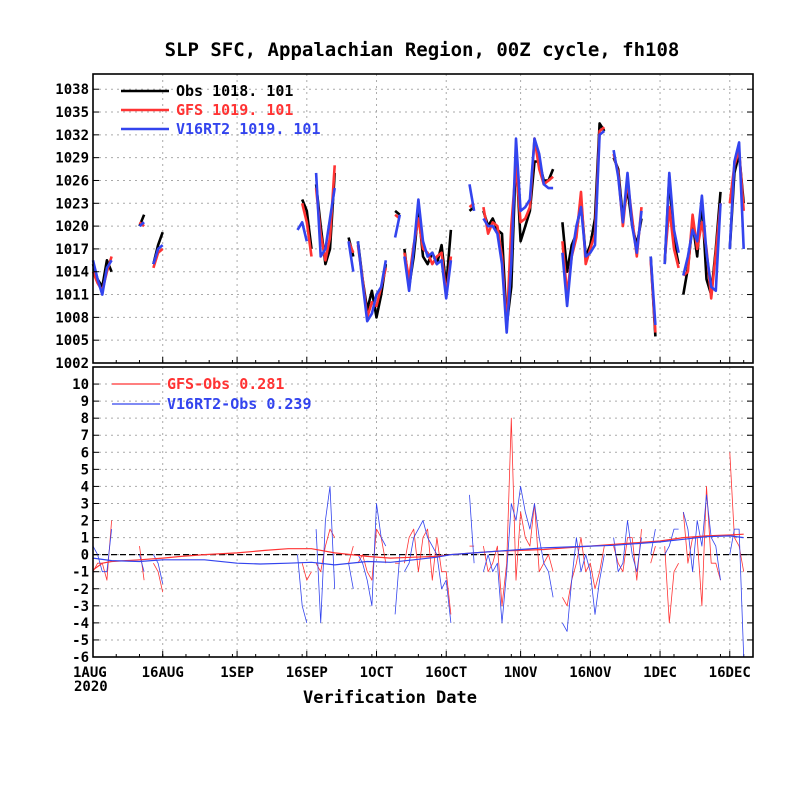 The image size is (800, 800). What do you see at coordinates (85, 556) in the screenshot?
I see `bot-y-tick-label: 0` at bounding box center [85, 556].